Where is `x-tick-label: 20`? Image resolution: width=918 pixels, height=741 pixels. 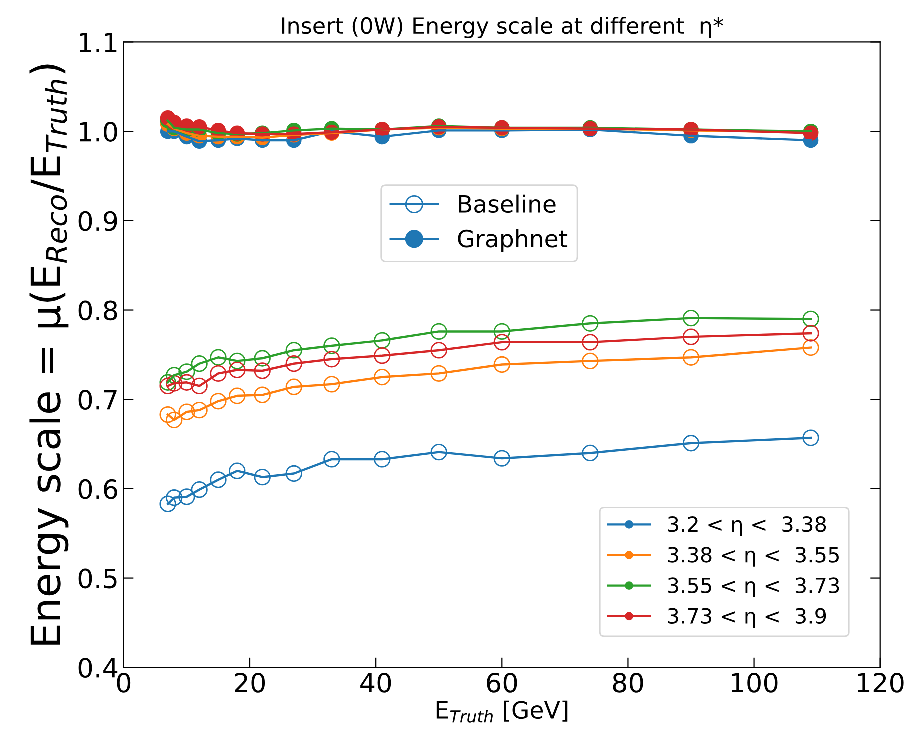 x-tick-label: 20 is located at coordinates (250, 682).